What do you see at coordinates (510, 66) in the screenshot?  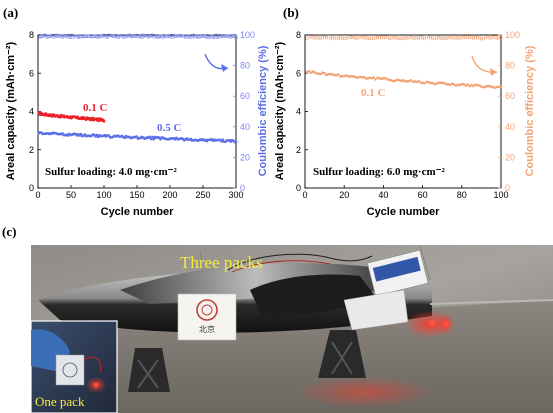 I see `y2-tick-label: 80` at bounding box center [510, 66].